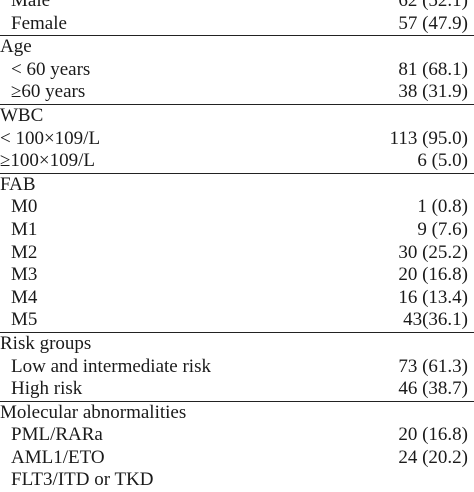 This screenshot has width=474, height=492. I want to click on row-label: M0, so click(24, 207).